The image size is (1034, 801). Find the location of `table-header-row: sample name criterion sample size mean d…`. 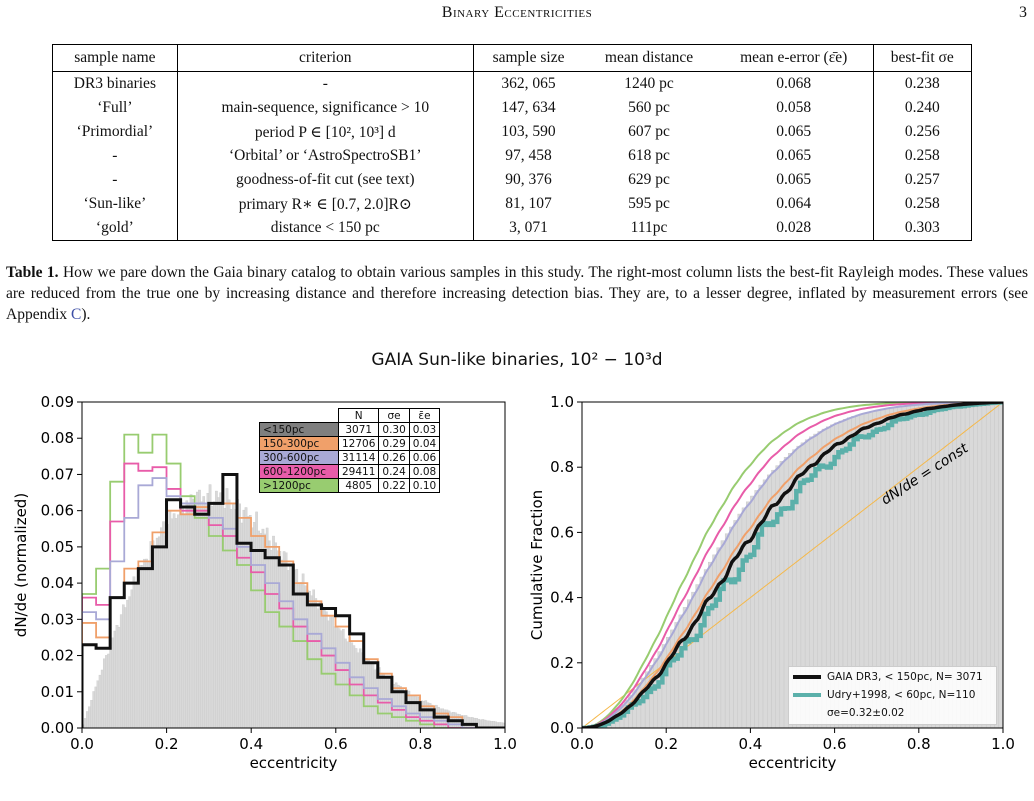

table-header-row: sample name criterion sample size mean d… is located at coordinates (512, 58).